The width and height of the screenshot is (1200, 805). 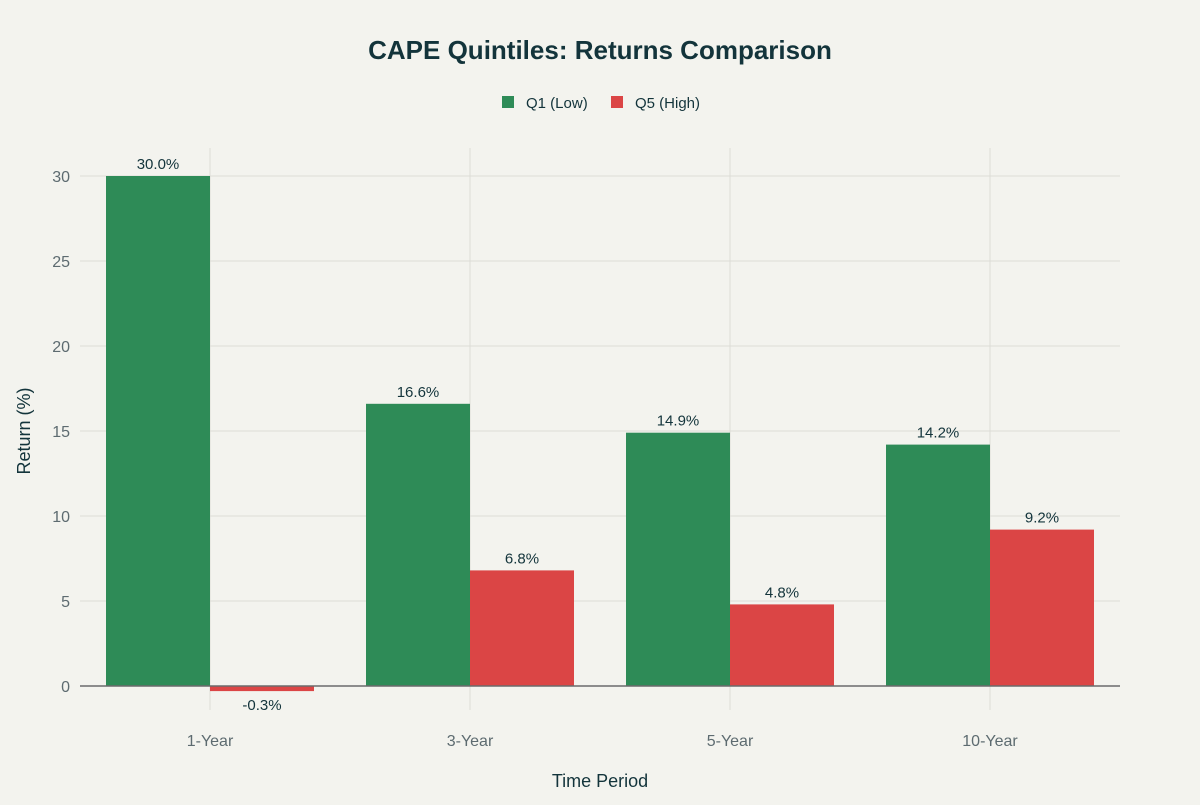 I want to click on x-tick-label: 10-Year, so click(x=990, y=741).